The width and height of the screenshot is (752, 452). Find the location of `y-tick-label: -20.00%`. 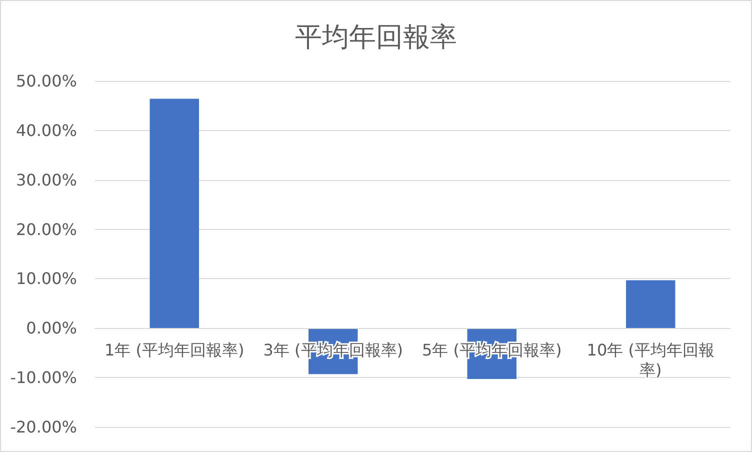

y-tick-label: -20.00% is located at coordinates (43, 427).